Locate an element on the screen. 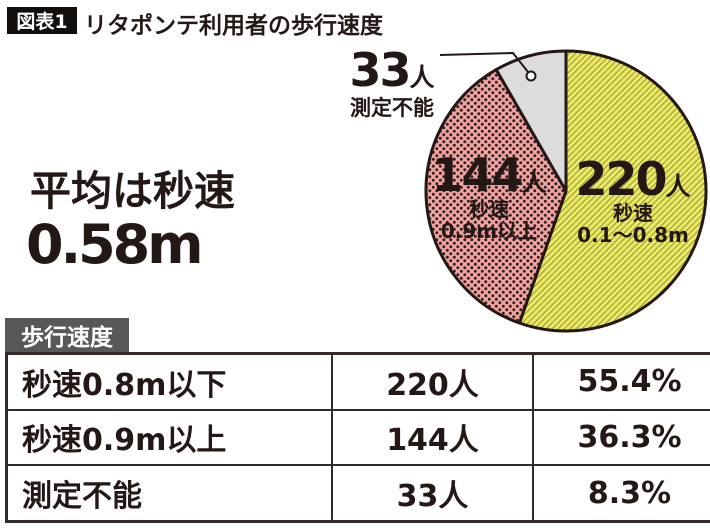  table-row: 秒速0.9m以上 144人 36.3% is located at coordinates (357, 437).